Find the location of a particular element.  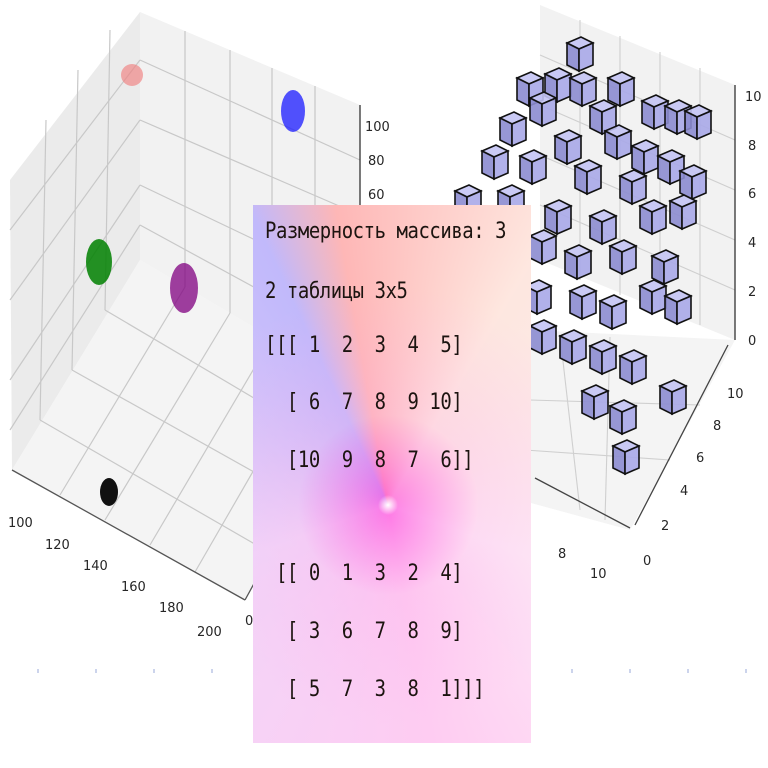

left-x-tick: 180 is located at coordinates (171, 608).